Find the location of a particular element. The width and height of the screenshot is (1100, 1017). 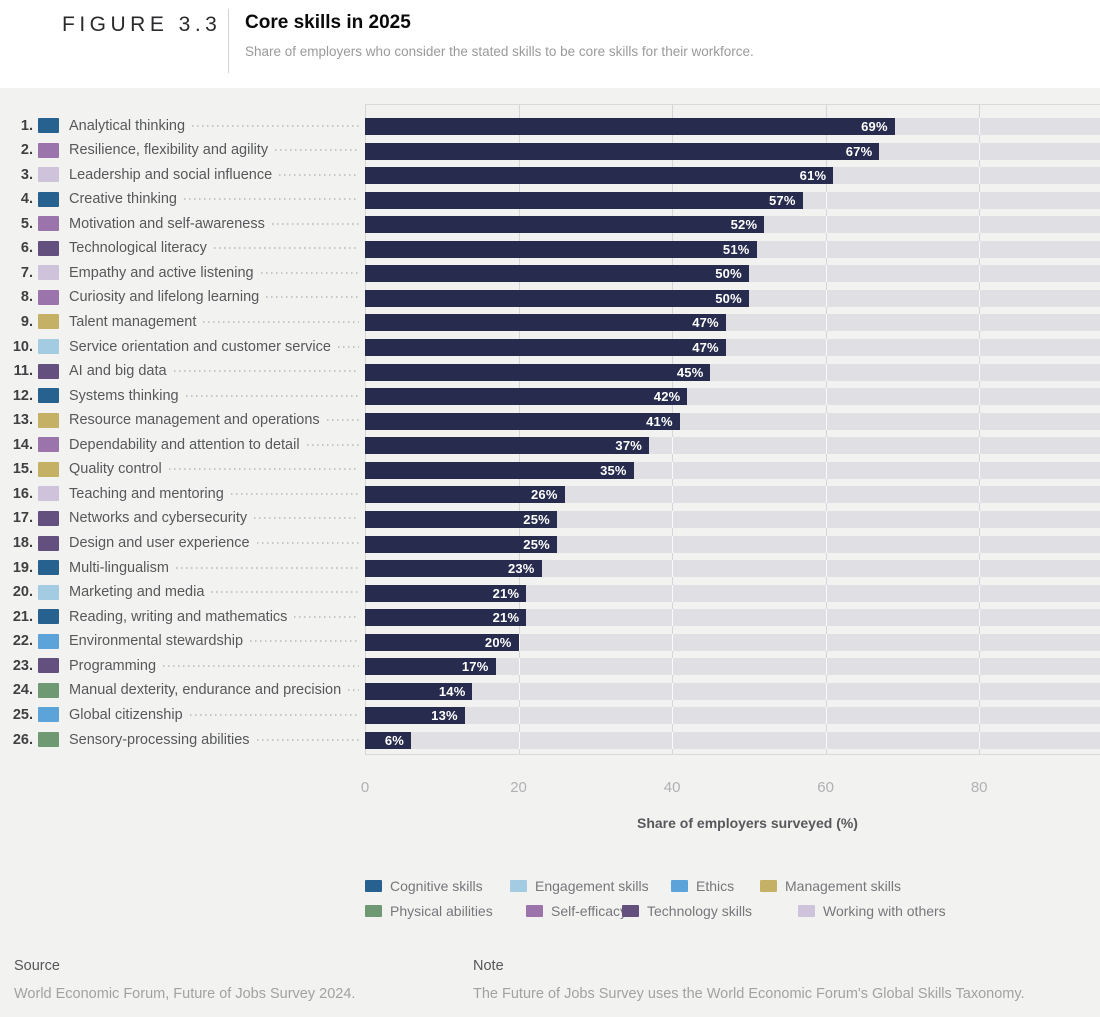

skill-row-7: 7. Empathy and active listening is located at coordinates (182, 272).